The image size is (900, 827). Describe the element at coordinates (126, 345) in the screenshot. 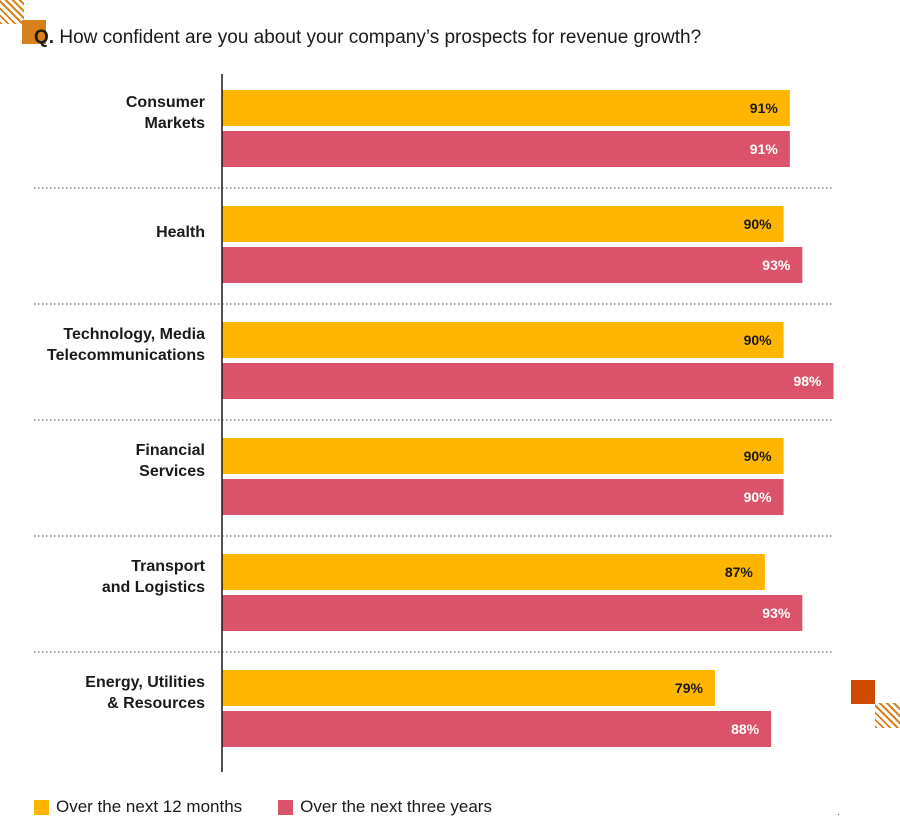

I see `category-label: Technology, Media Telecommunications` at that location.